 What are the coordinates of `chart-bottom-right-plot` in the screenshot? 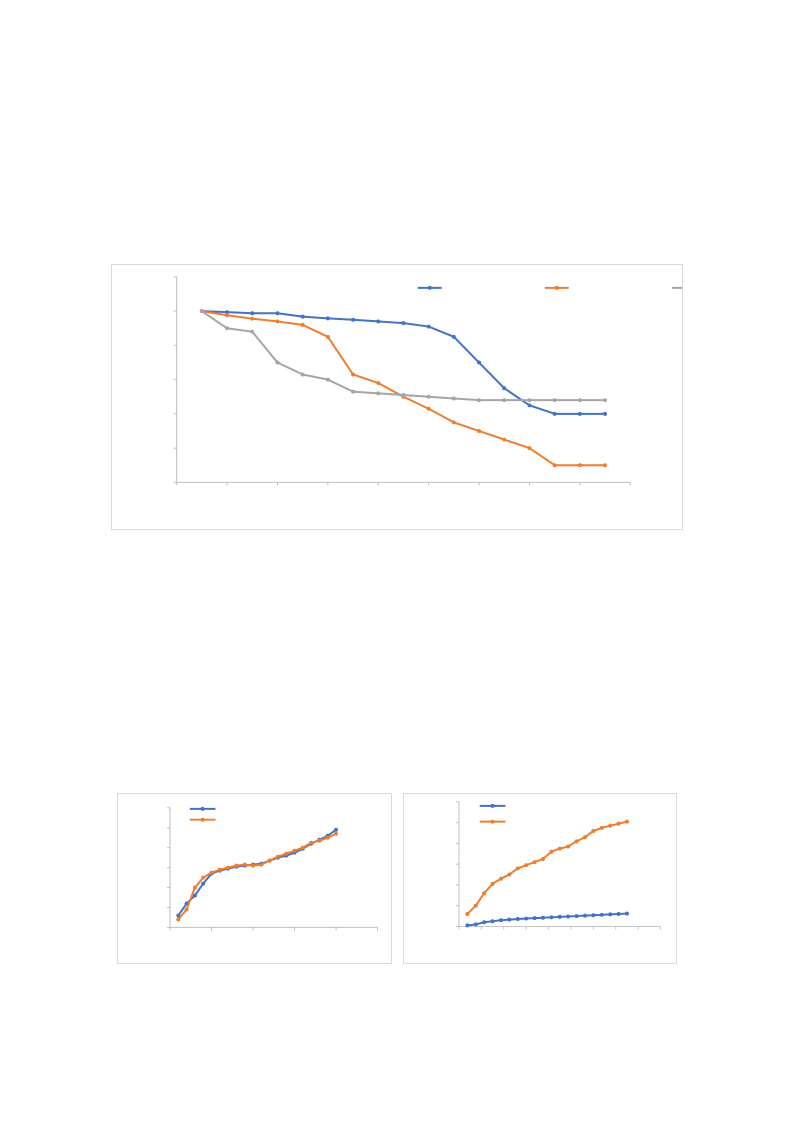 It's located at (558, 865).